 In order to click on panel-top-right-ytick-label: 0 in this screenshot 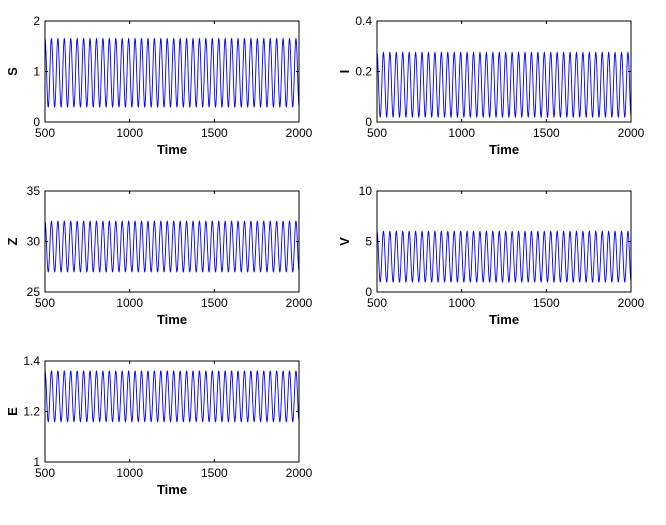, I will do `click(368, 122)`.